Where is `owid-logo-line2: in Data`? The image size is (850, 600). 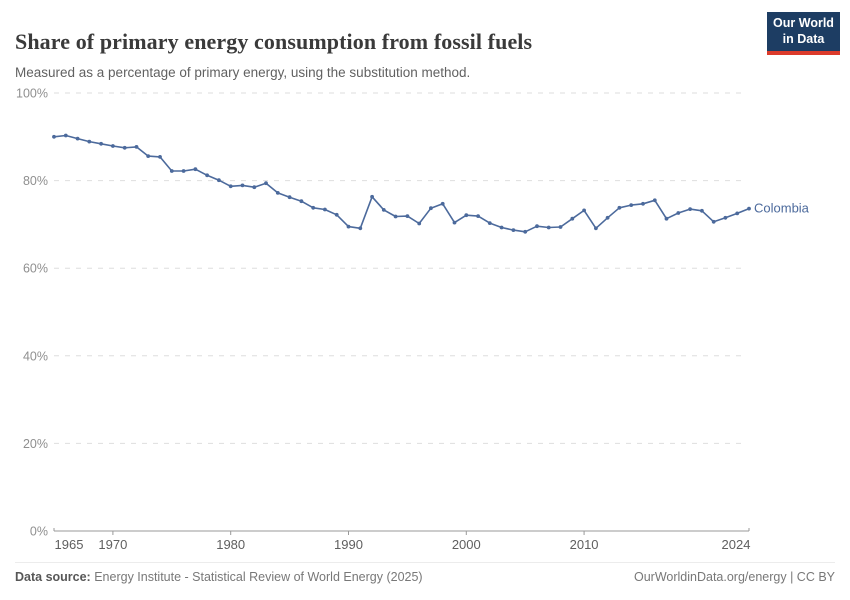 owid-logo-line2: in Data is located at coordinates (803, 38).